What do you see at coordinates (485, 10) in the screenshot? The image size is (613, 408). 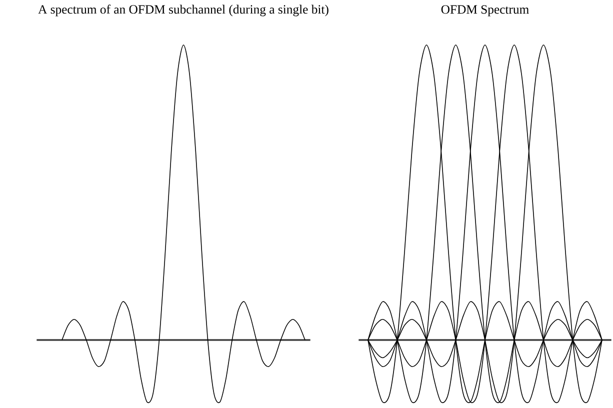 I see `chart-title: OFDM Spectrum` at bounding box center [485, 10].